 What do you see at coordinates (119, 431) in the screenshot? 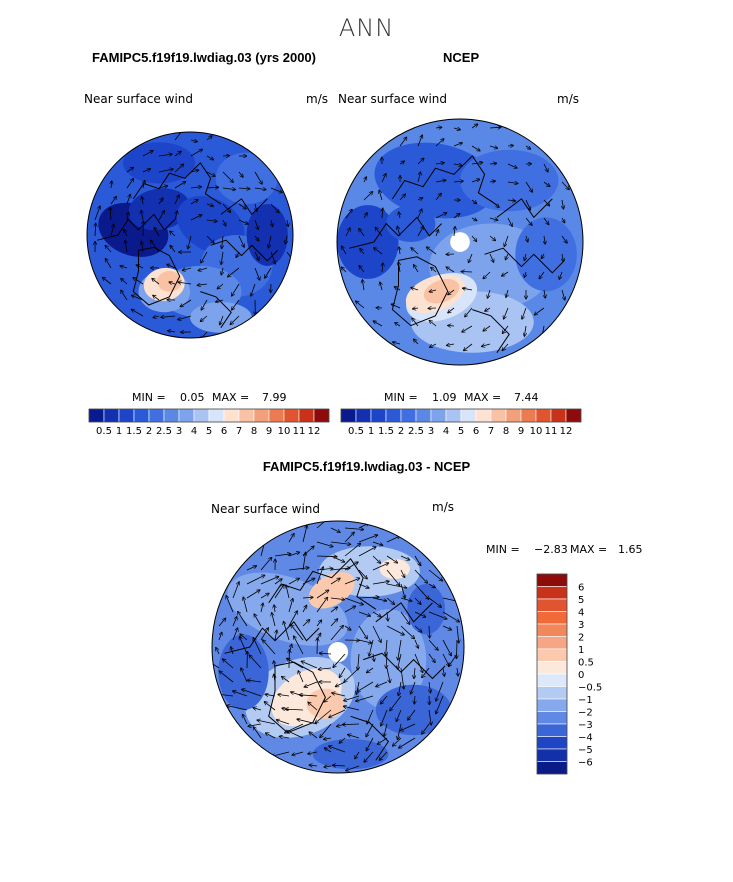
I see `colorbar-tick-label: 1` at bounding box center [119, 431].